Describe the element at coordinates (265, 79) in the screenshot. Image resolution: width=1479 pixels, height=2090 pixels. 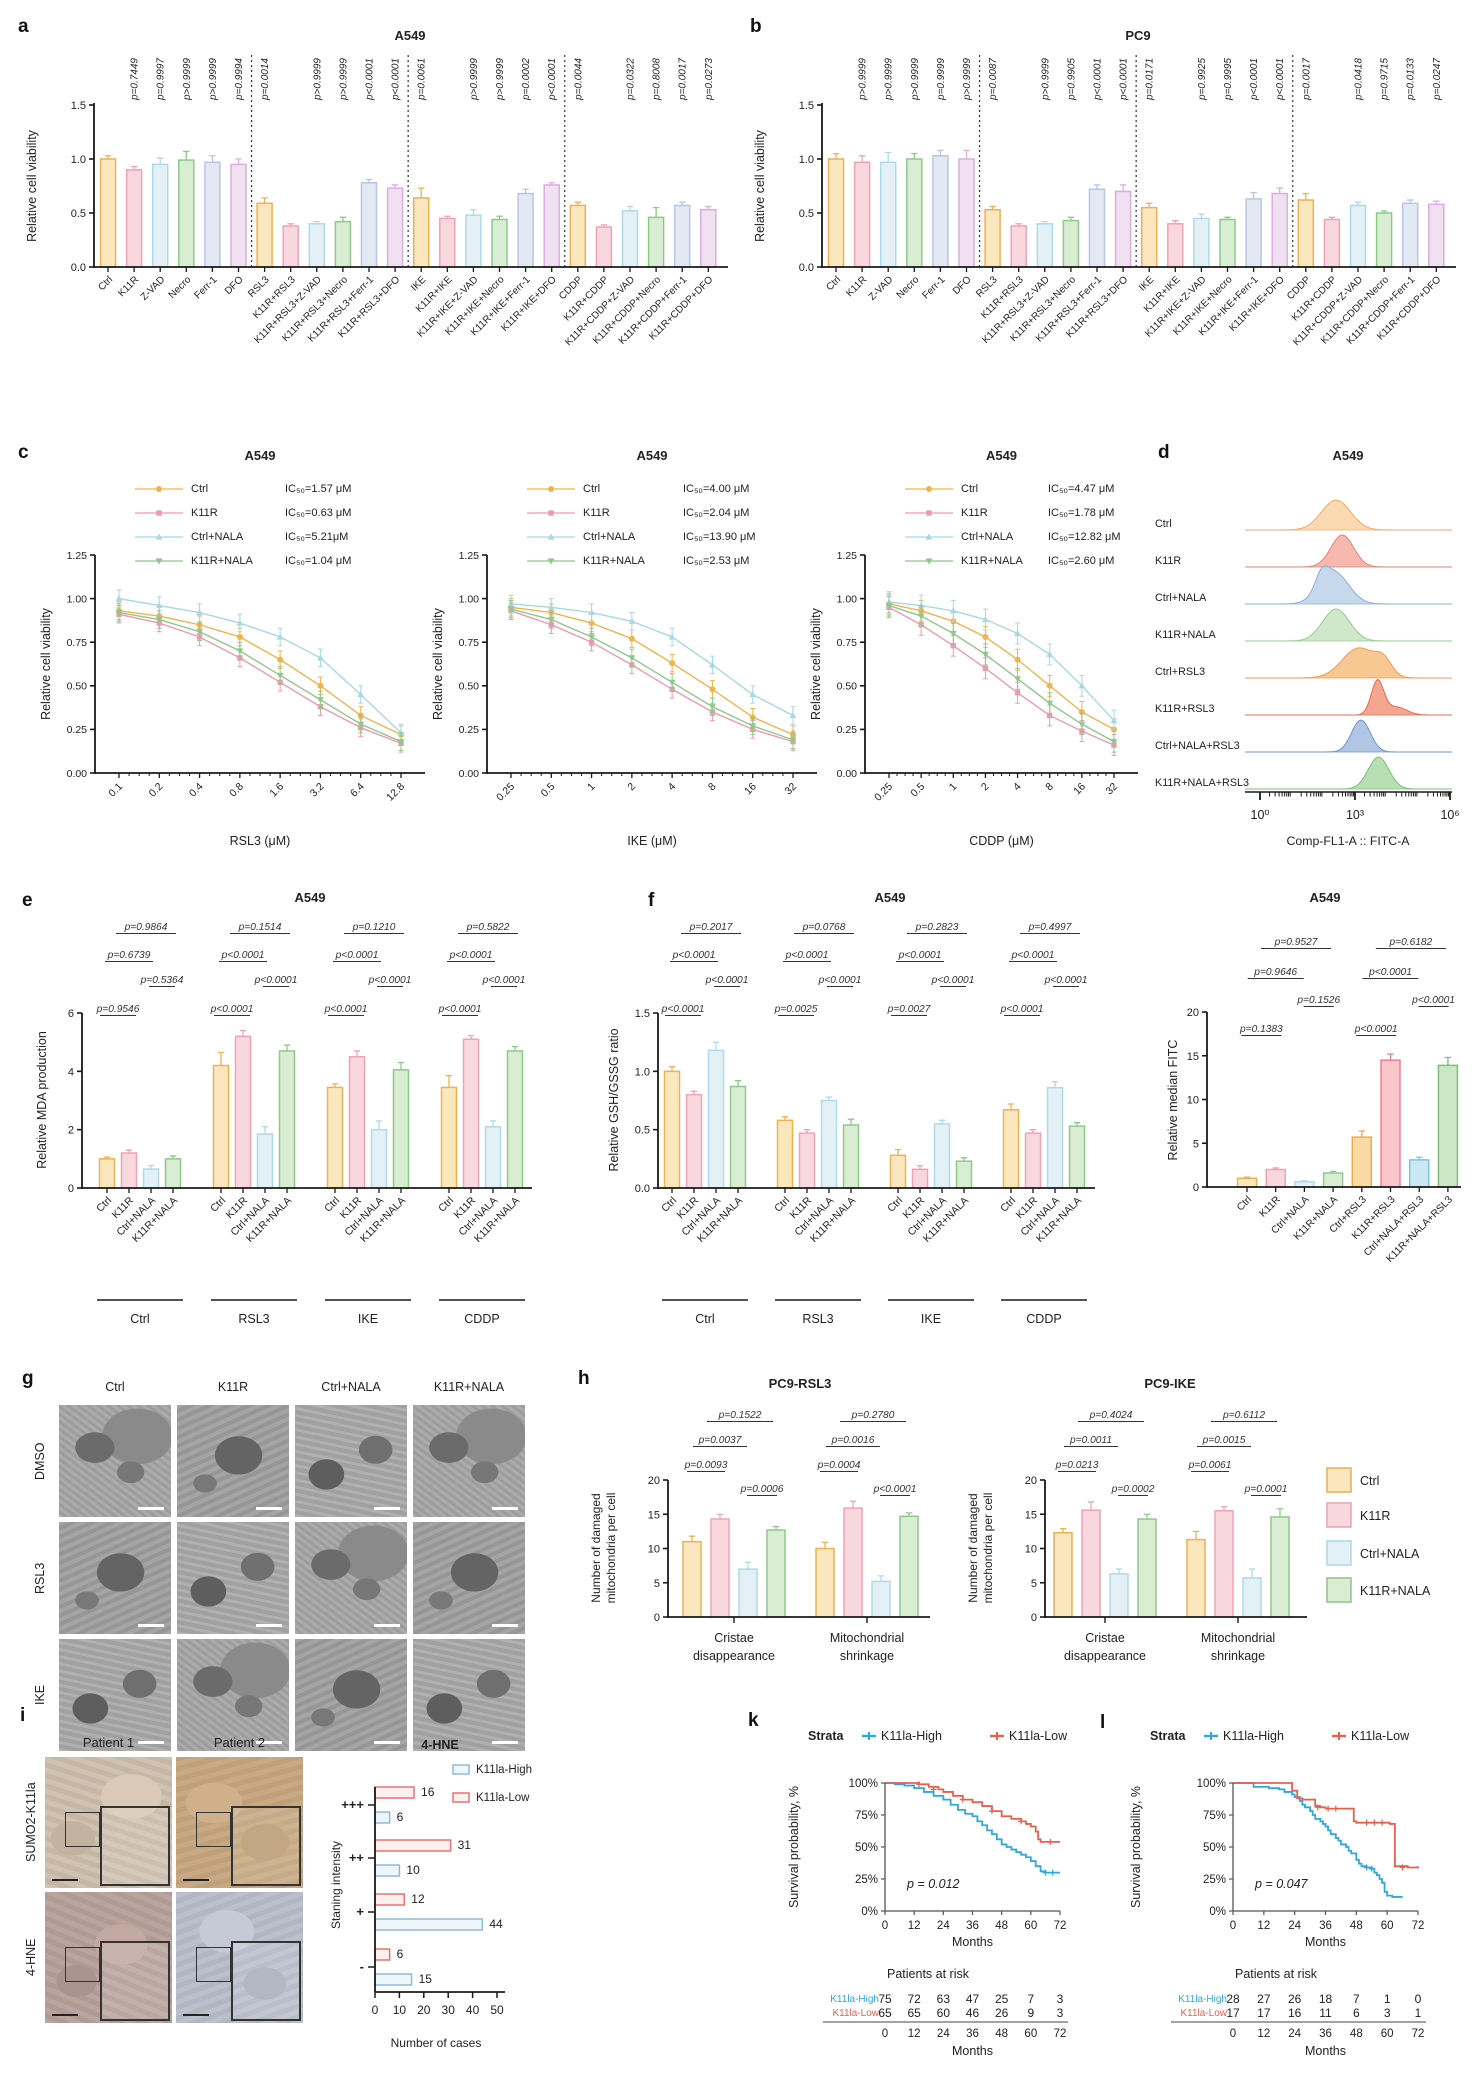
I see `p-value: p=0.0014` at that location.